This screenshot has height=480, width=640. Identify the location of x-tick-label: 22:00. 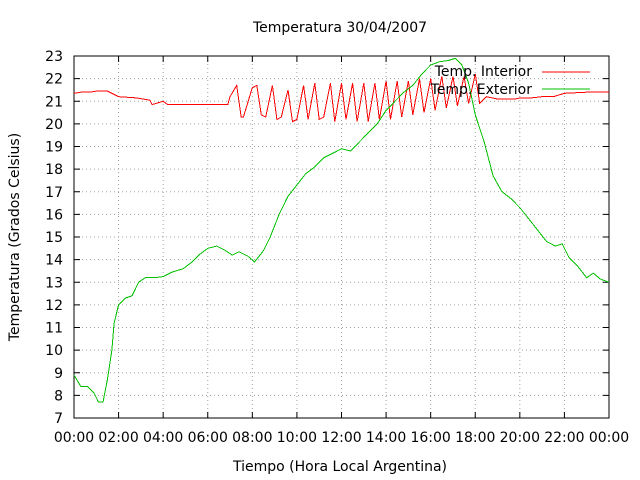
(564, 438).